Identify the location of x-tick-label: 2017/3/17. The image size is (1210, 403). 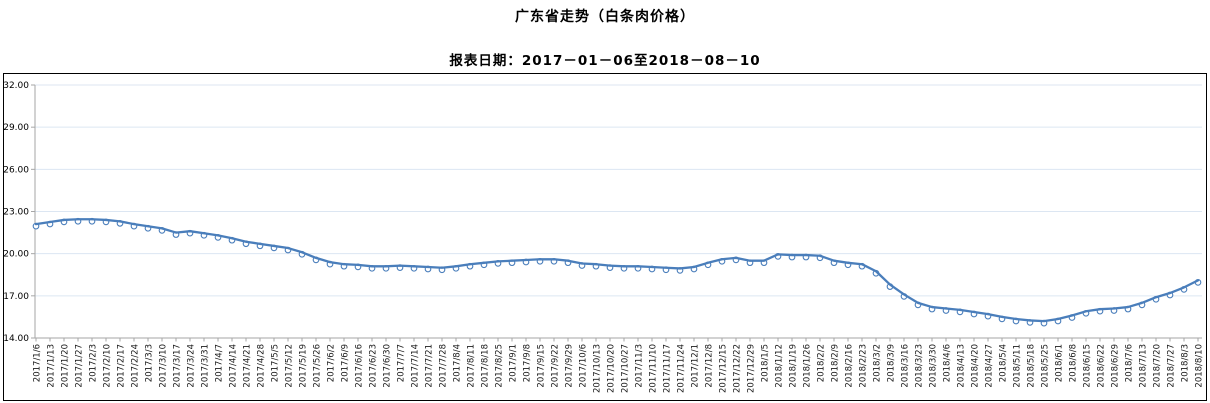
(178, 366).